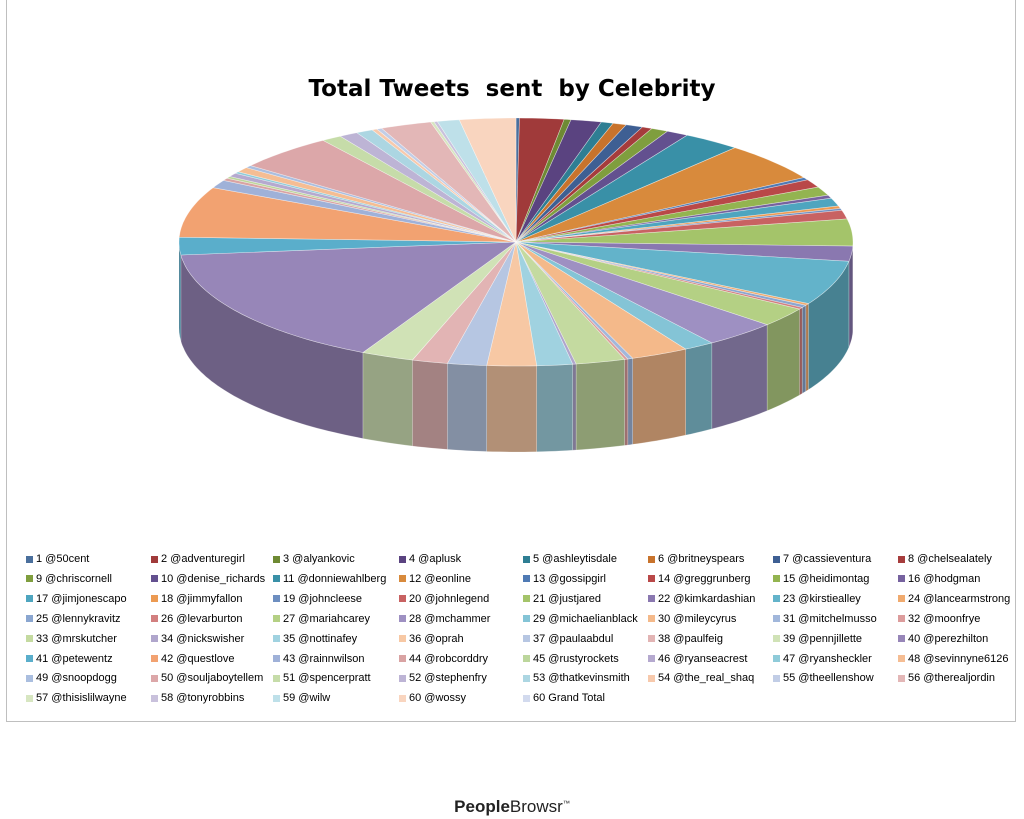  What do you see at coordinates (569, 698) in the screenshot?
I see `legend-label: 60 Grand Total` at bounding box center [569, 698].